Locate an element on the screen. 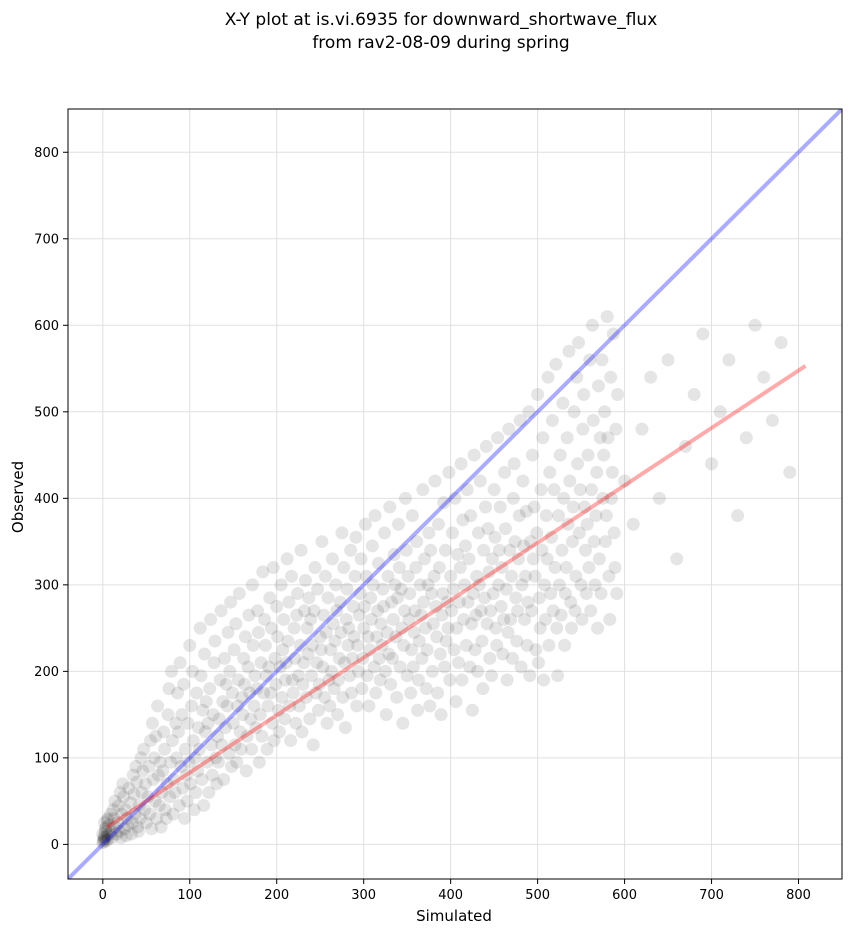 The image size is (851, 934). y-tick-label-0: 0 is located at coordinates (55, 845).